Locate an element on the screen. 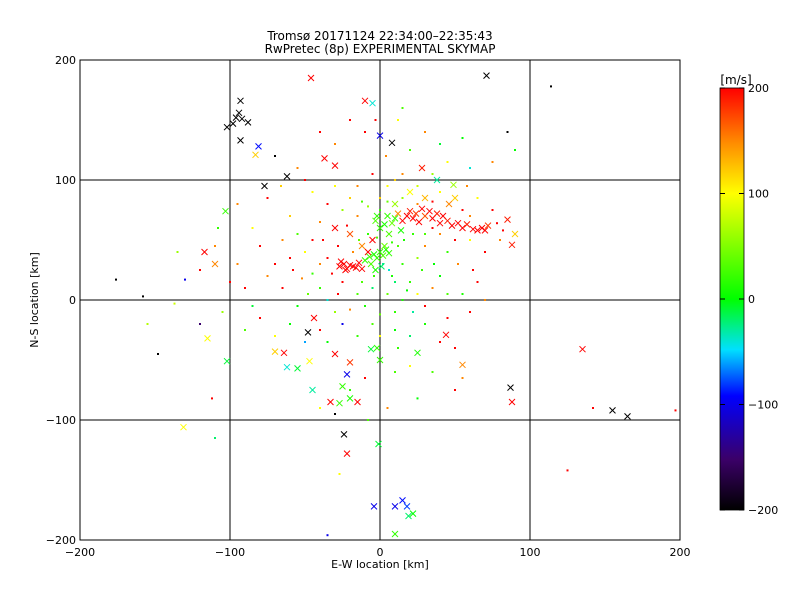  colorbar-tick-label: 200 is located at coordinates (758, 88).